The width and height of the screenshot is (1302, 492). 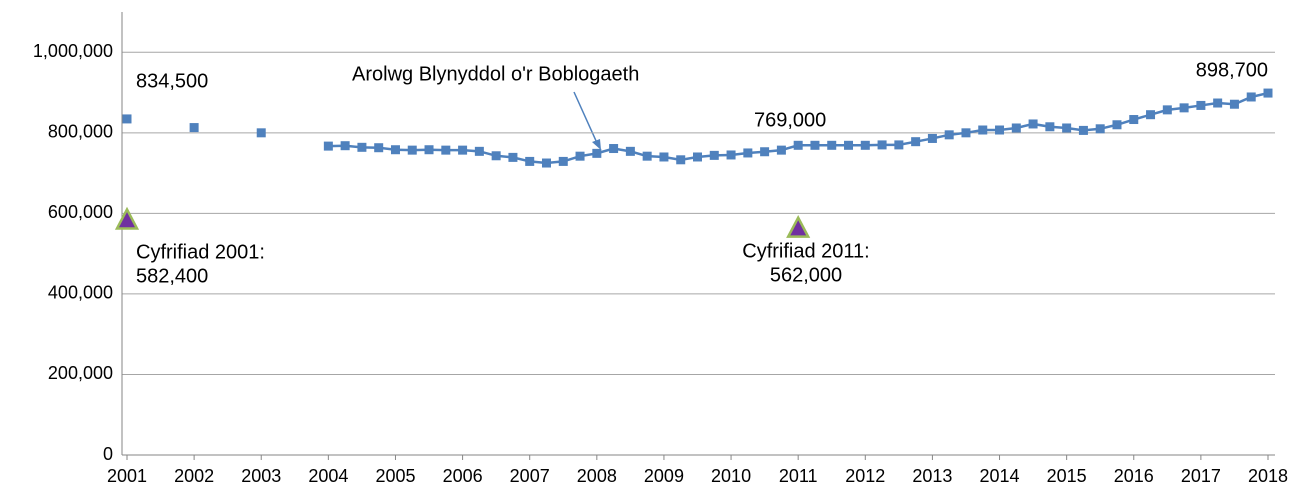 I want to click on x-tick-label: 2007, so click(x=530, y=476).